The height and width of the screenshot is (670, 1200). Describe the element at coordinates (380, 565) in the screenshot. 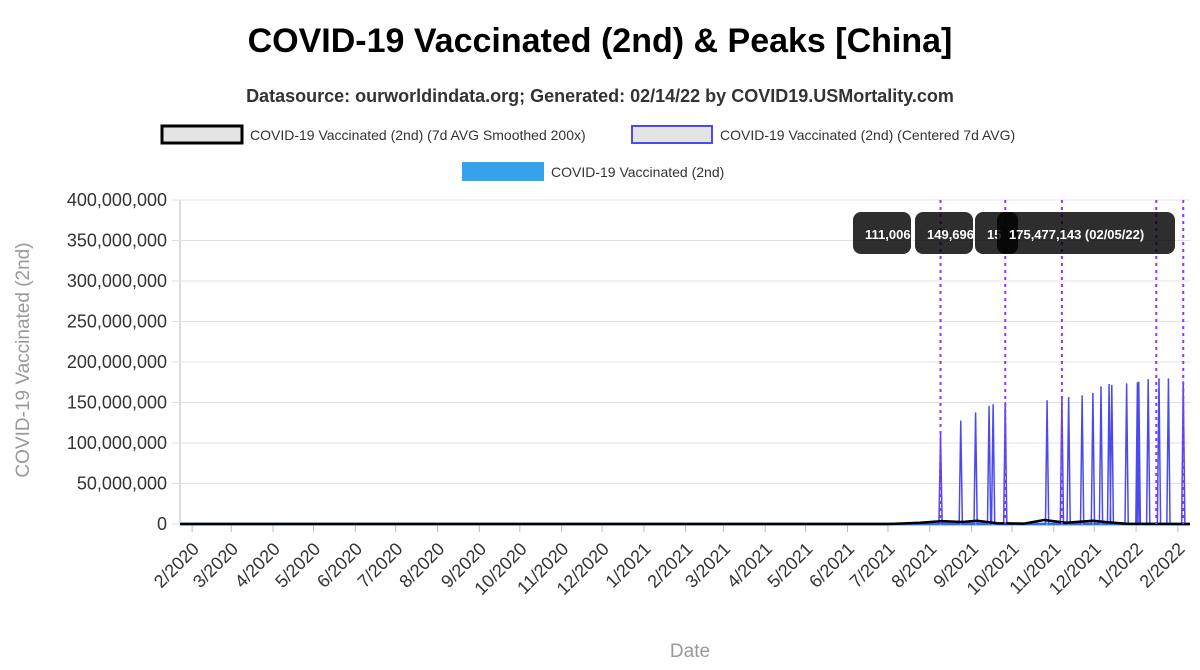

I see `x-tick-label: 7/2020` at that location.